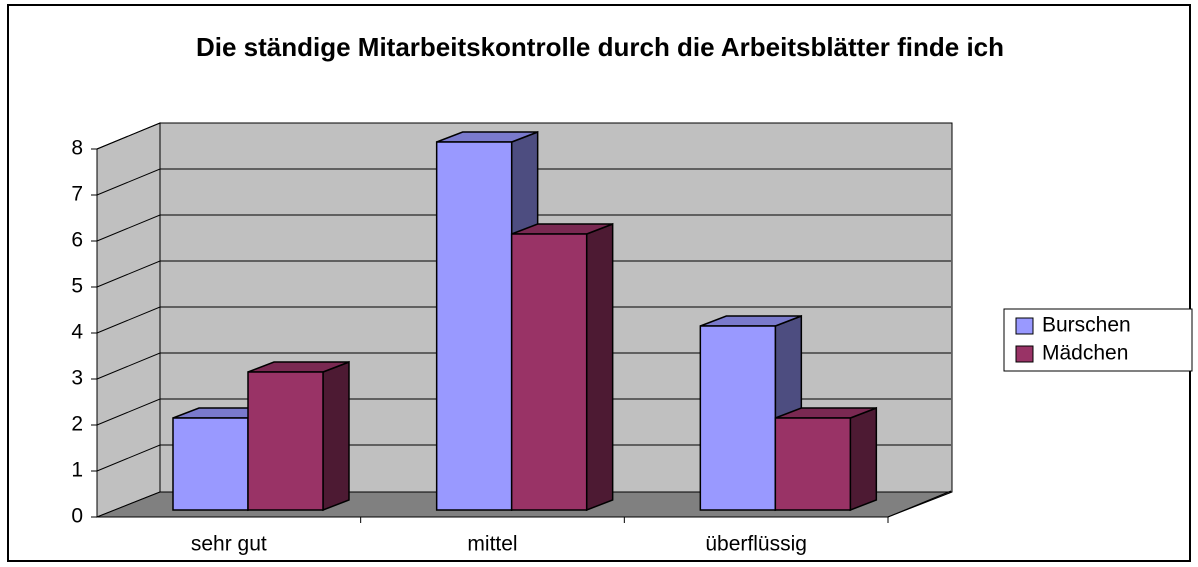 The height and width of the screenshot is (567, 1198). I want to click on legend-label: Mädchen, so click(1085, 353).